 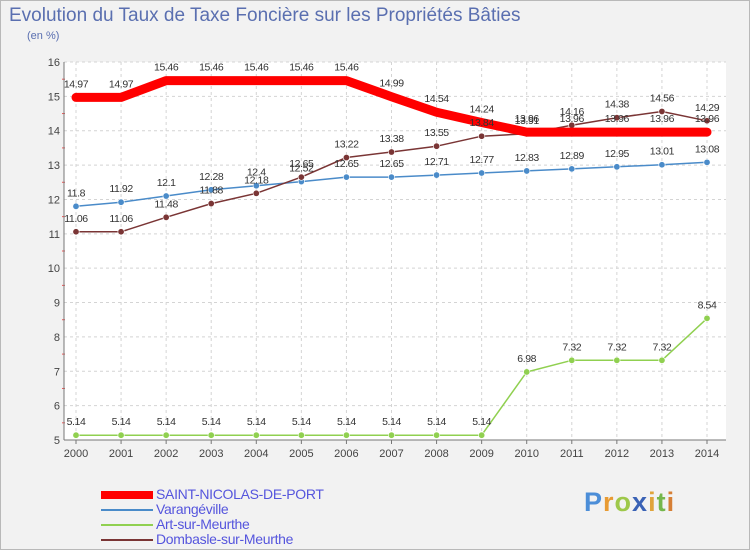 What do you see at coordinates (240, 494) in the screenshot?
I see `legend-label-saint-nicolas: SAINT-NICOLAS-DE-PORT` at bounding box center [240, 494].